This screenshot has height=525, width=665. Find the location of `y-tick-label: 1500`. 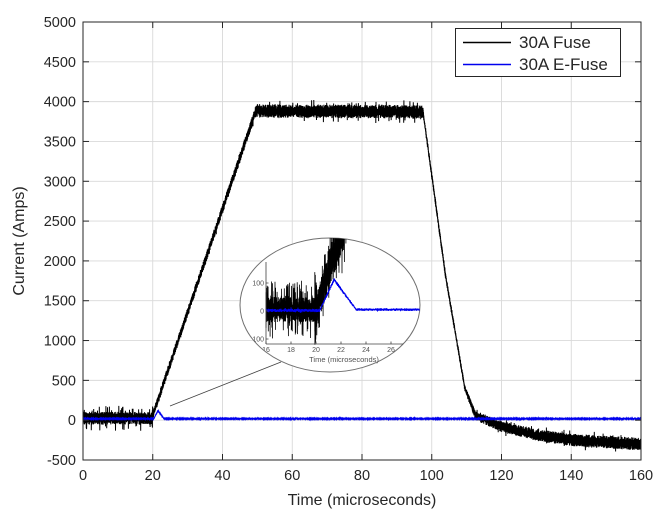

y-tick-label: 1500 is located at coordinates (60, 302).